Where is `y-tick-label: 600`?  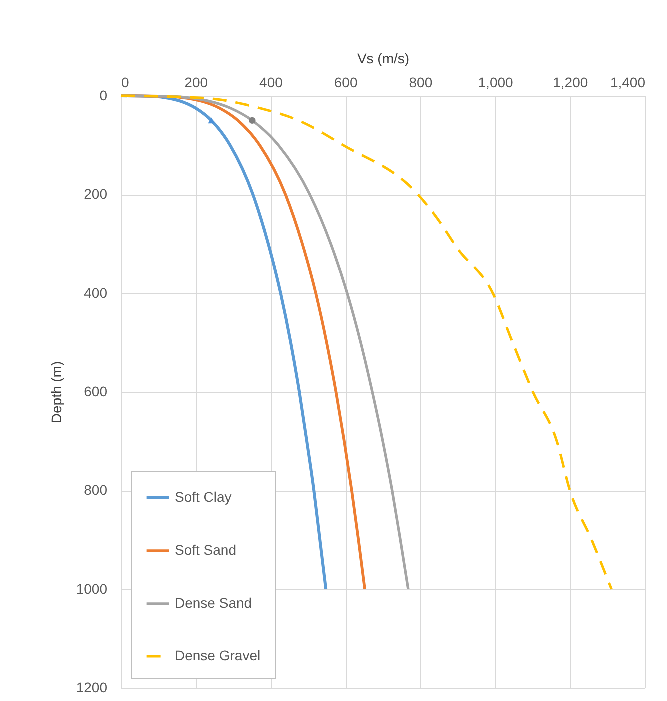 y-tick-label: 600 is located at coordinates (96, 392).